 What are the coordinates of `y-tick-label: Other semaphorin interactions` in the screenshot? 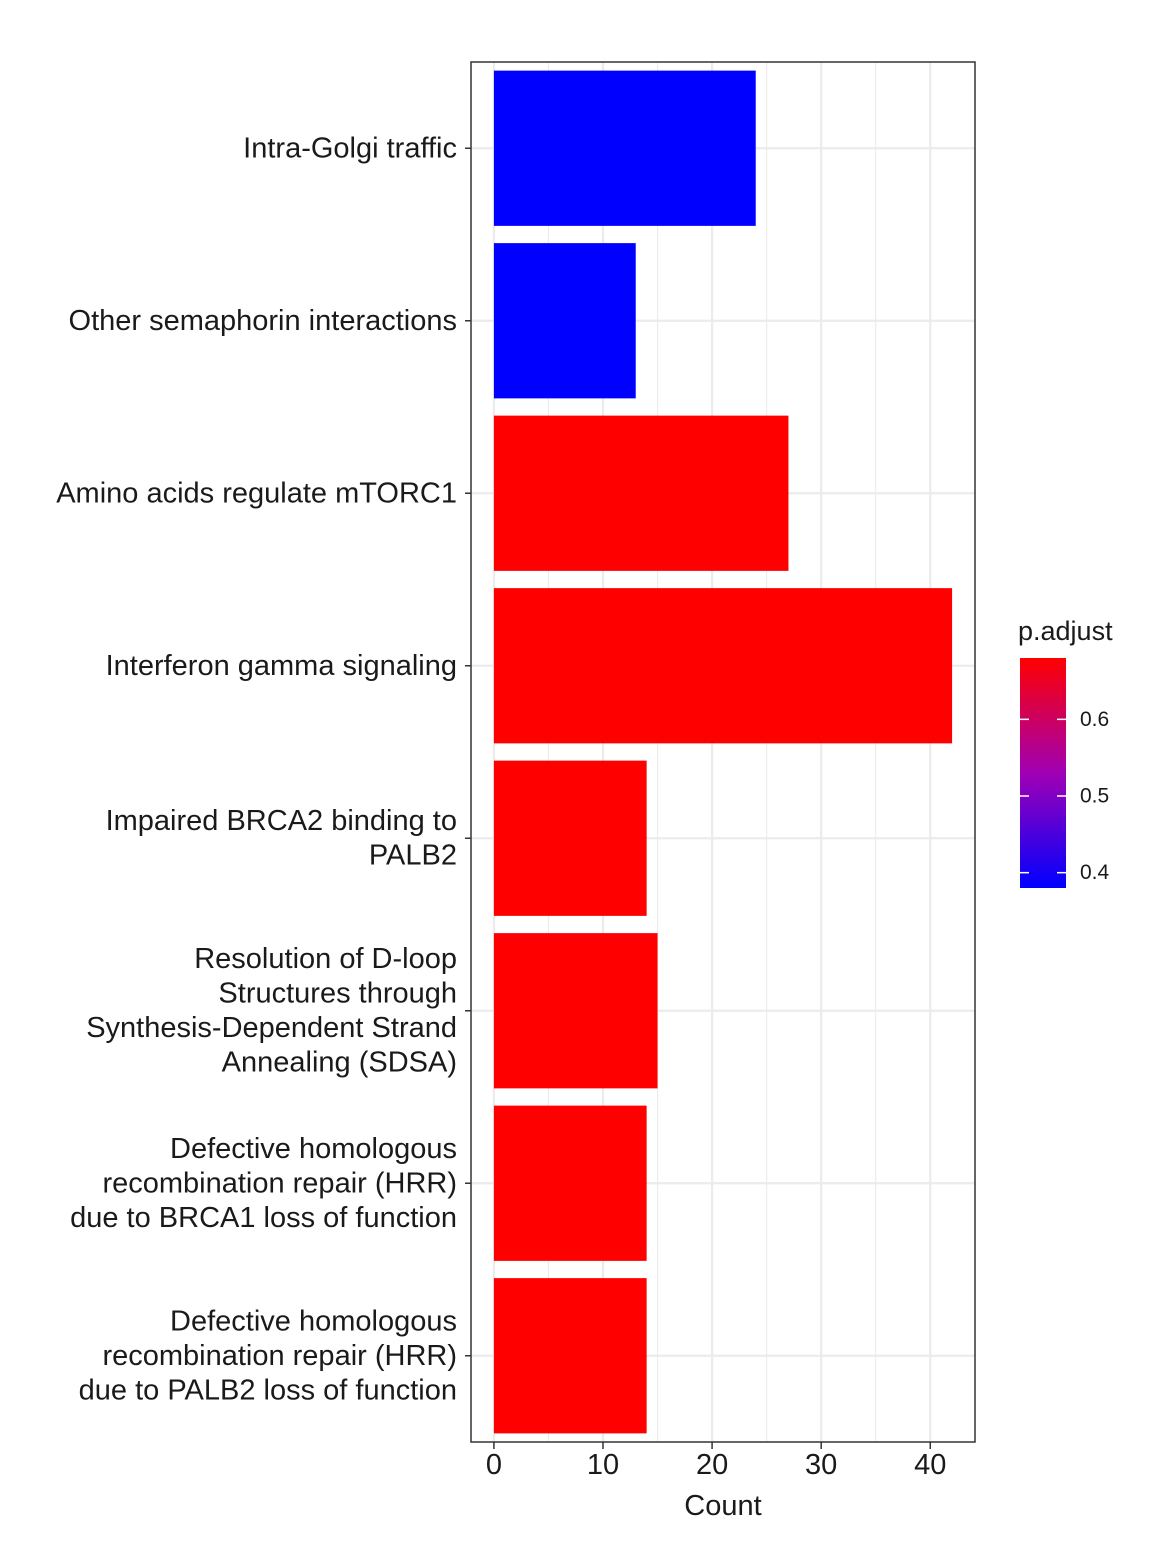 It's located at (263, 321).